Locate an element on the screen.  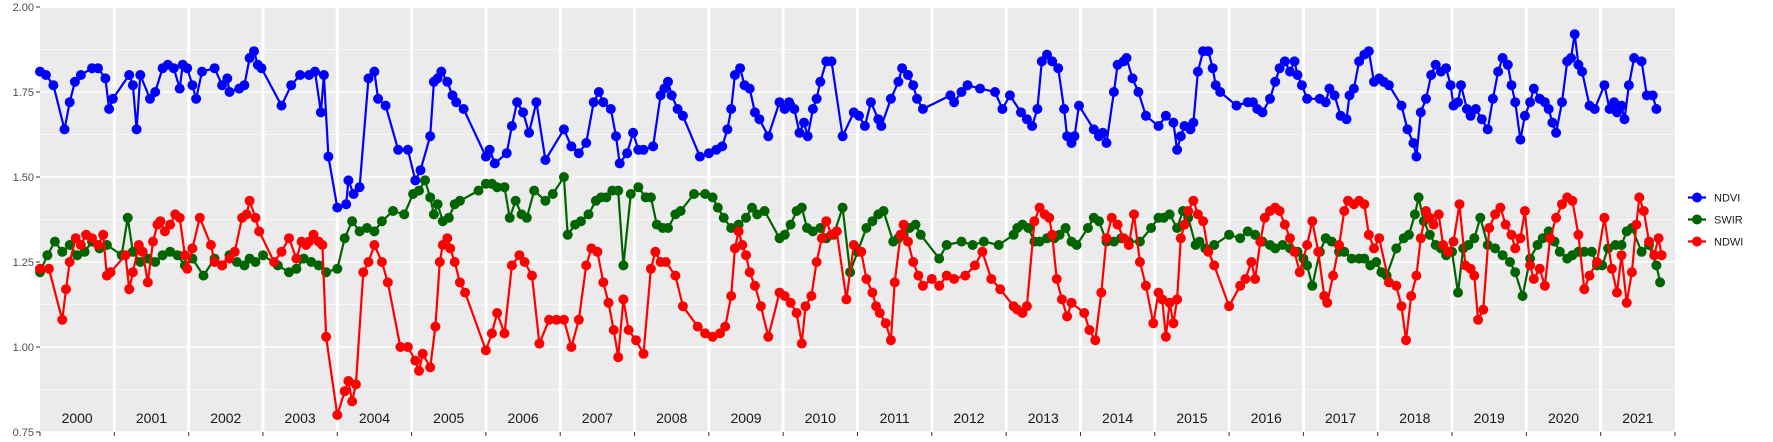
year-label: 2002 is located at coordinates (225, 418).